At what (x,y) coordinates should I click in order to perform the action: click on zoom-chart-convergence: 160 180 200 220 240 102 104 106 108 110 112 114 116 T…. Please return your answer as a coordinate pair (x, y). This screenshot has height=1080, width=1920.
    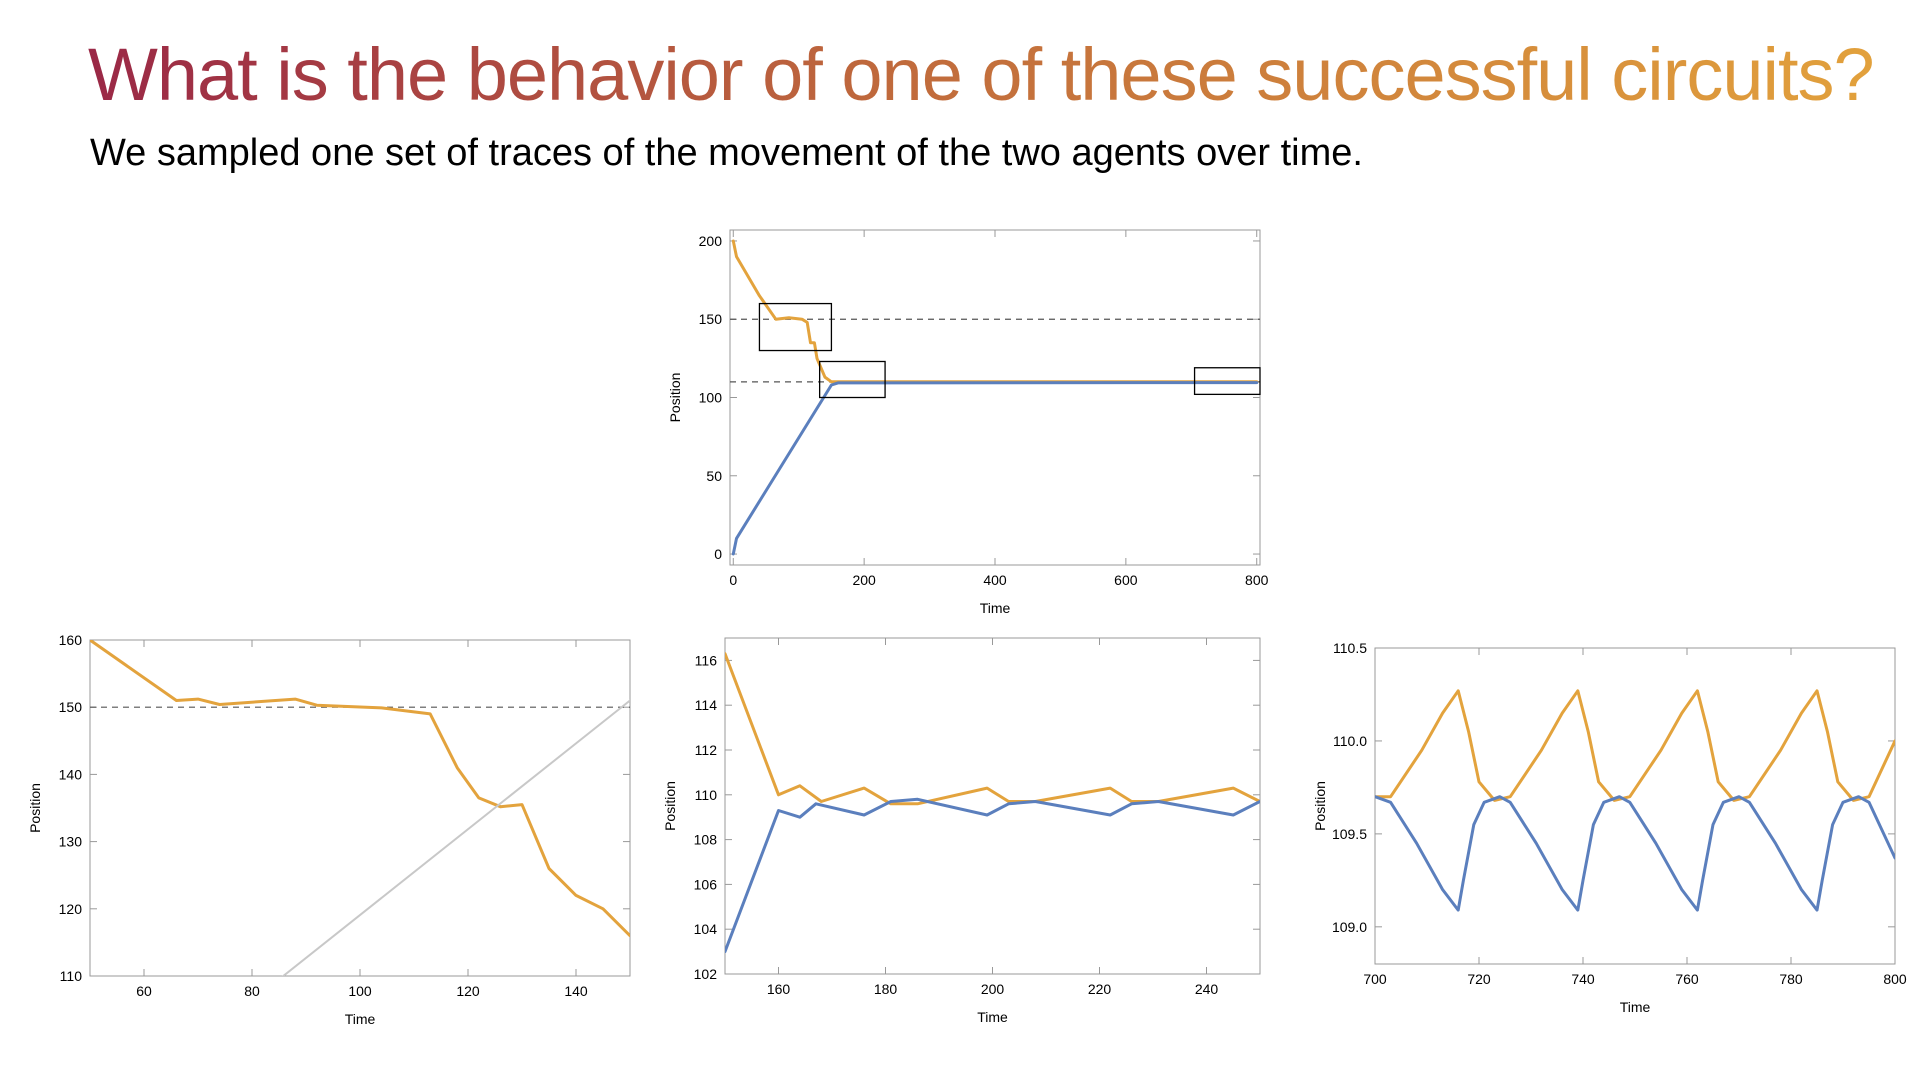
    Looking at the image, I should click on (961, 831).